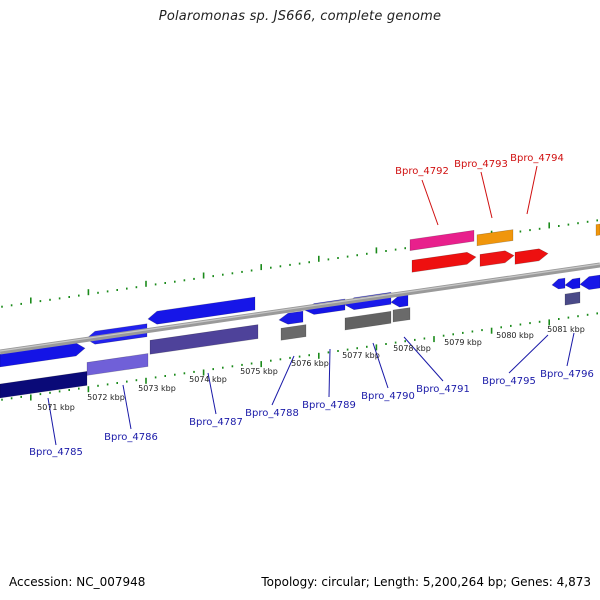 The width and height of the screenshot is (600, 600). Describe the element at coordinates (56, 452) in the screenshot. I see `gene-label: Bpro_4785` at that location.